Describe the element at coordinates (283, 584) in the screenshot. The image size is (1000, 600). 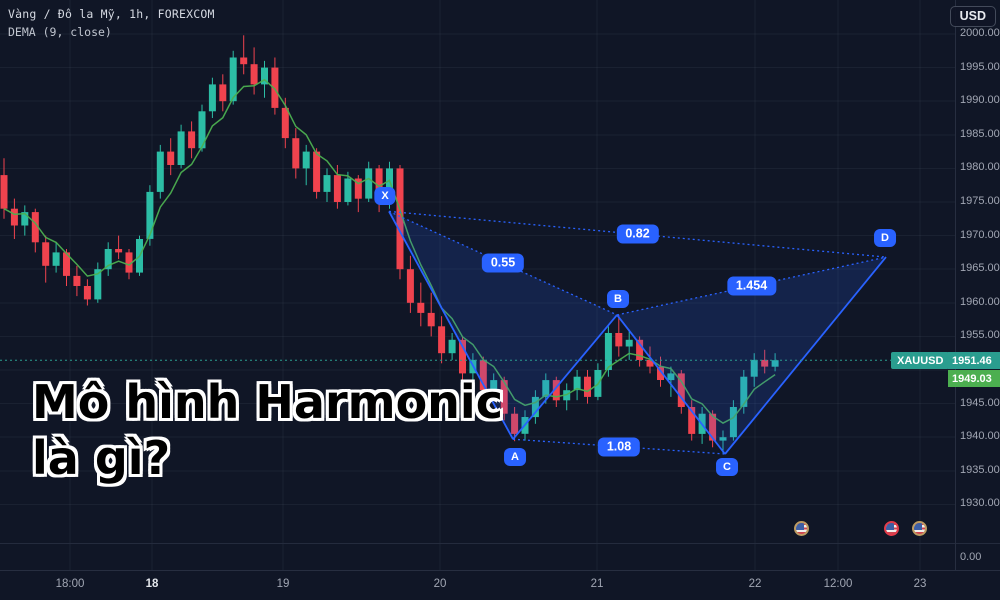
I see `time-axis-tick: 19` at that location.